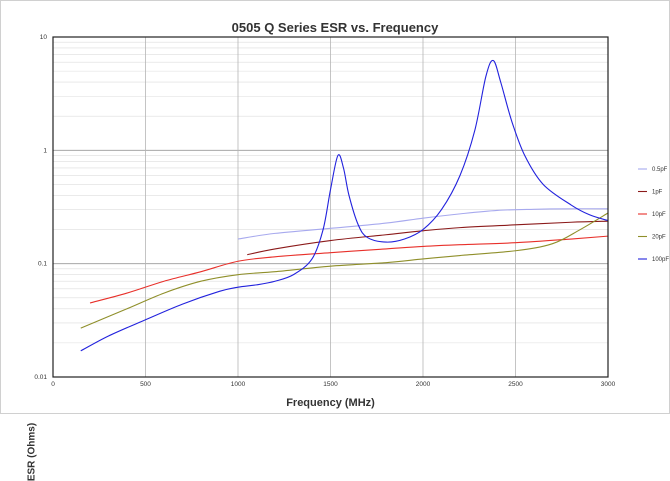  Describe the element at coordinates (44, 37) in the screenshot. I see `y-tick-label: 10` at that location.